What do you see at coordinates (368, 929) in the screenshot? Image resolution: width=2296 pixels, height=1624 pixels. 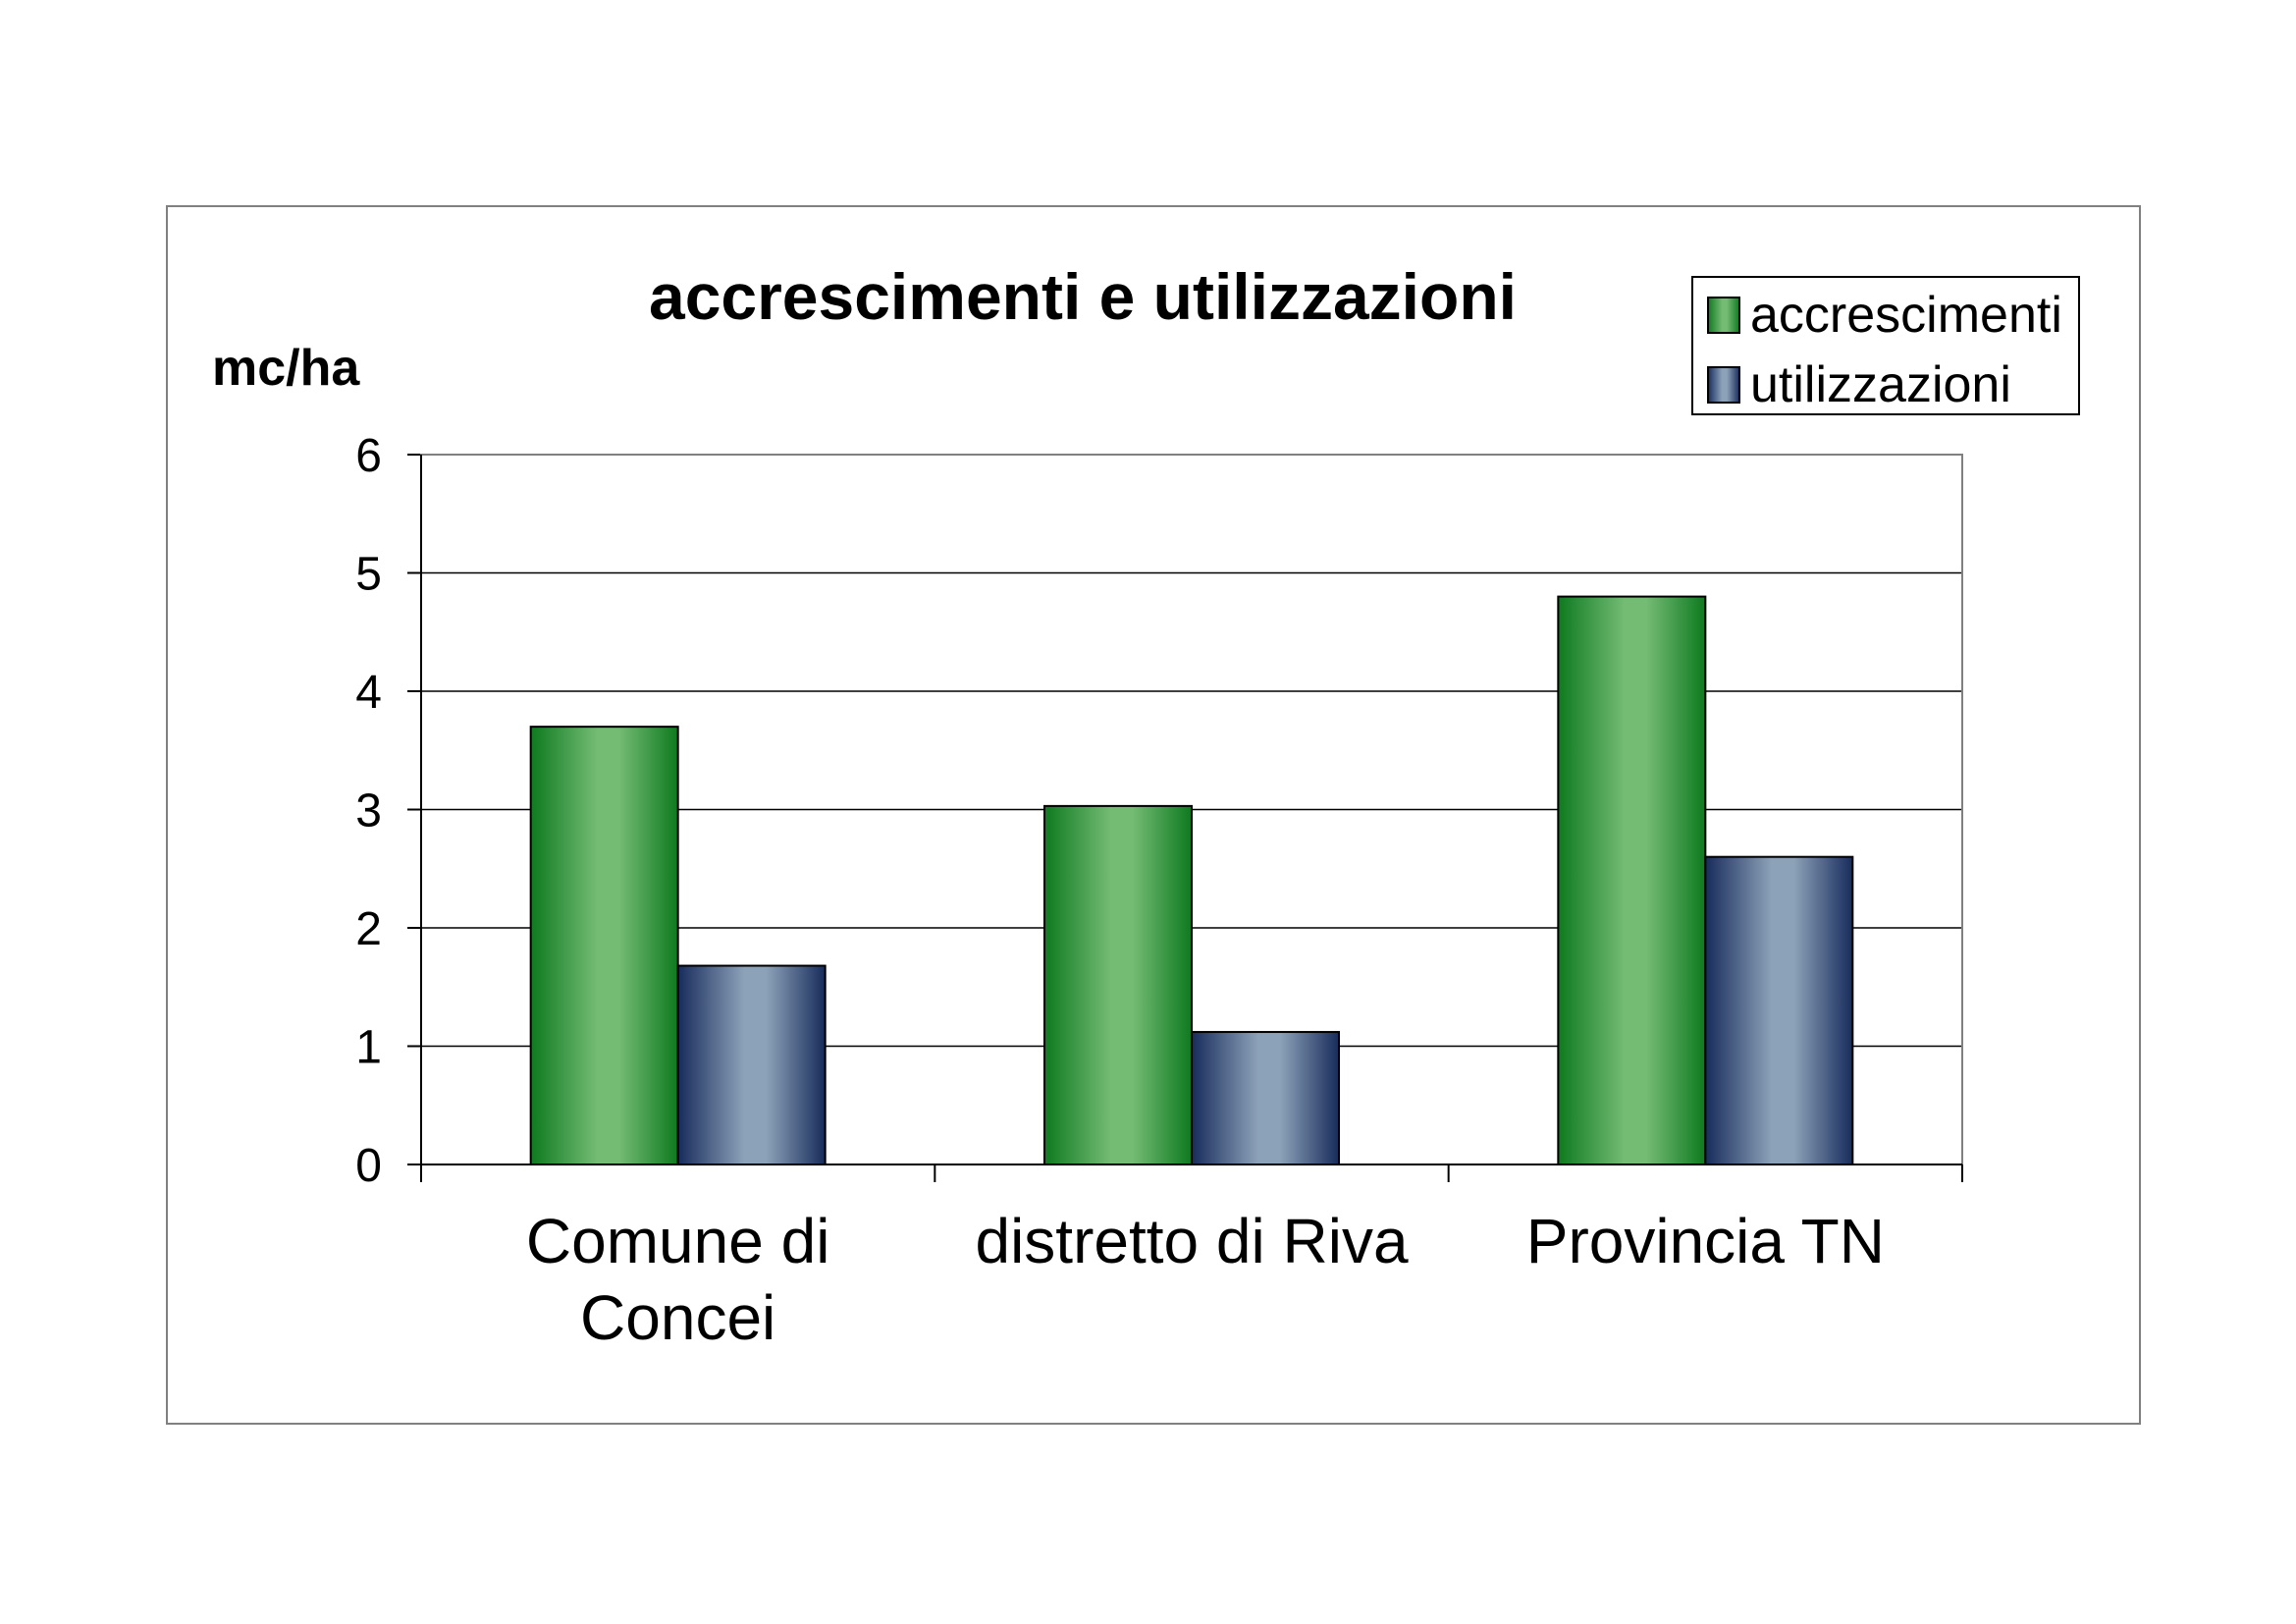 I see `y-tick-label: 2` at bounding box center [368, 929].